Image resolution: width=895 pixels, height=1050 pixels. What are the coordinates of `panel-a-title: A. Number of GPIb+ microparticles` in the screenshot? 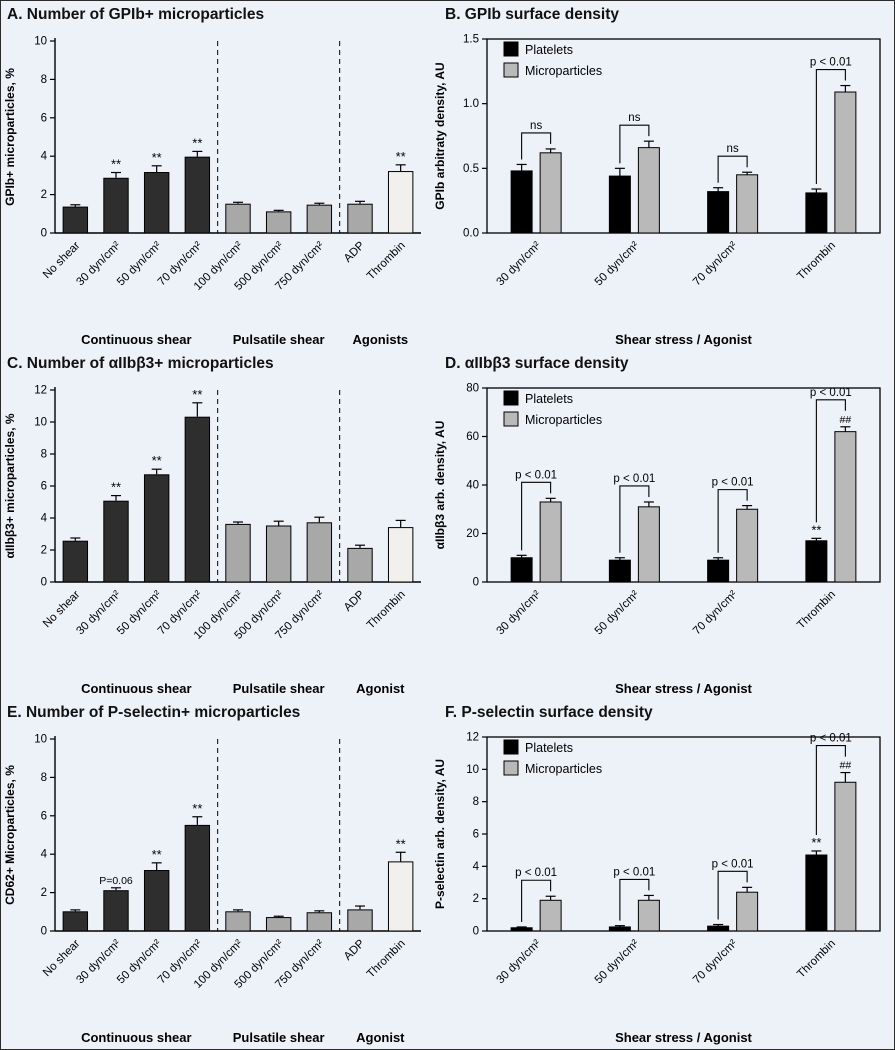 It's located at (136, 14).